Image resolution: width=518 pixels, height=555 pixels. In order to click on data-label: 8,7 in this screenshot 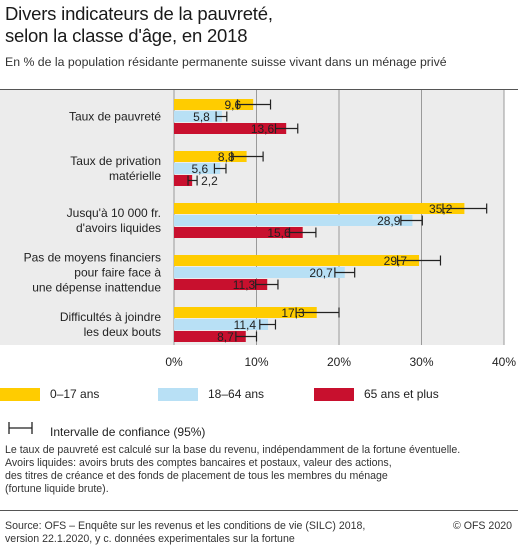, I will do `click(225, 337)`.